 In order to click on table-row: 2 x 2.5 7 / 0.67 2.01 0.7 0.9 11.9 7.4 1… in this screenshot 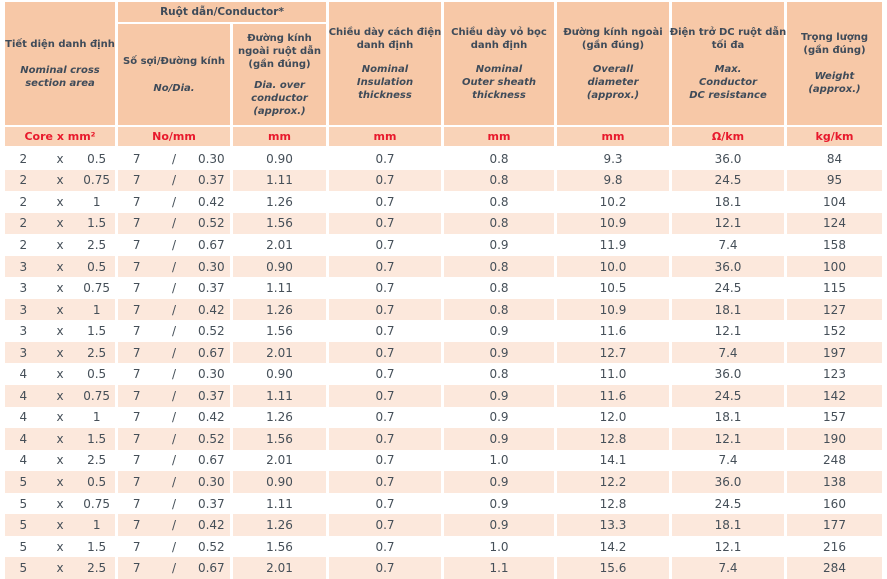, I will do `click(443, 245)`.